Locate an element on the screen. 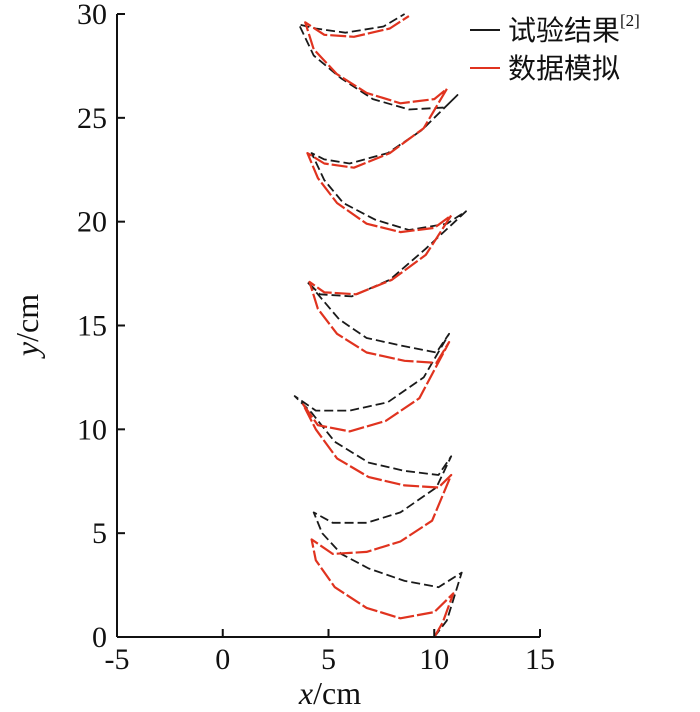 This screenshot has width=700, height=712. legend-label-test: 试验结果[2] is located at coordinates (574, 29).